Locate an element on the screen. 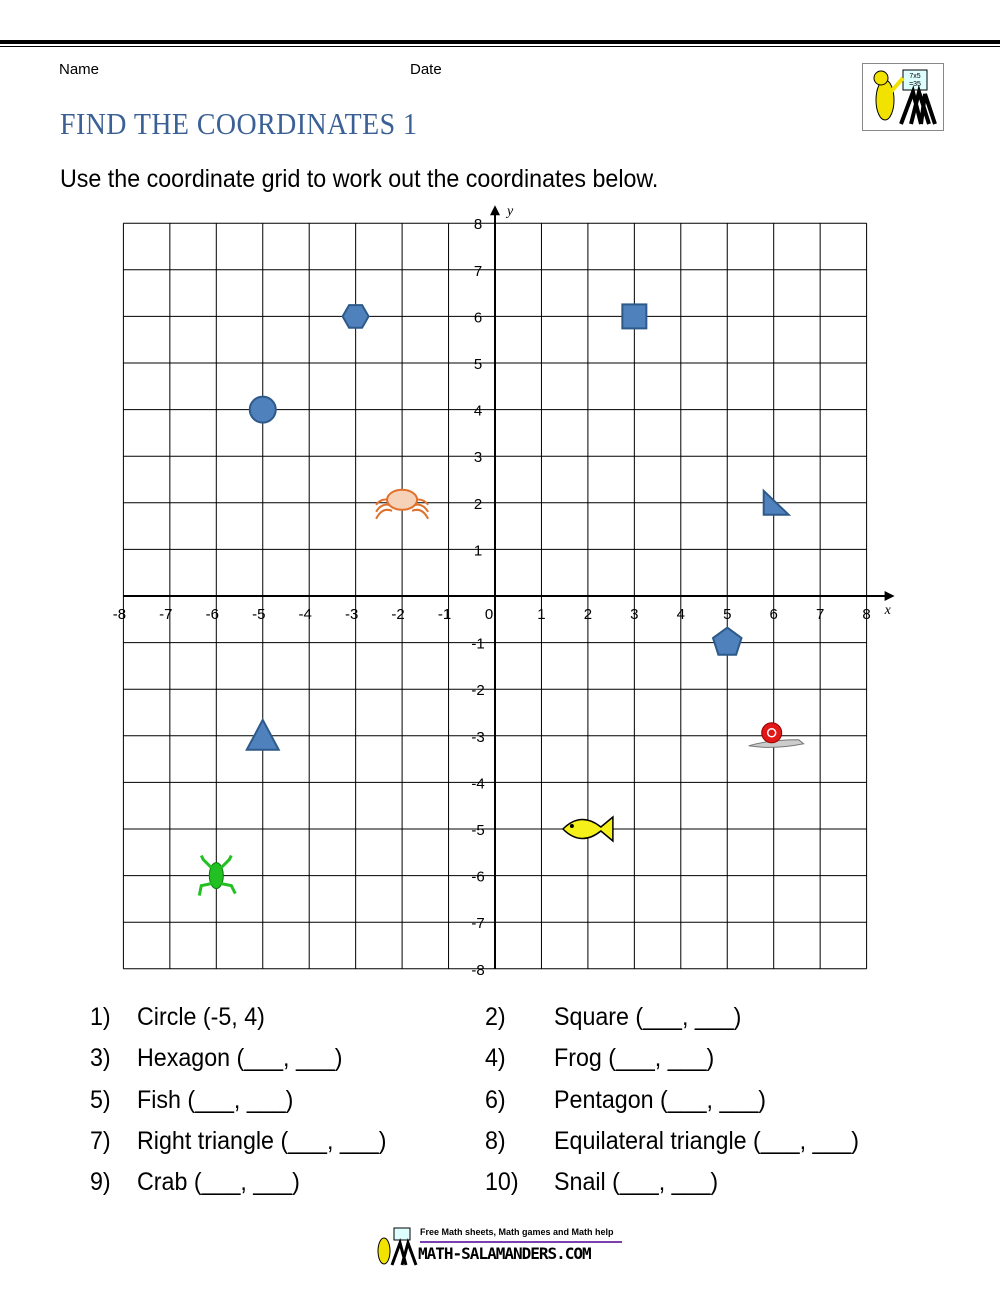  hexagon-marker is located at coordinates (355, 316).